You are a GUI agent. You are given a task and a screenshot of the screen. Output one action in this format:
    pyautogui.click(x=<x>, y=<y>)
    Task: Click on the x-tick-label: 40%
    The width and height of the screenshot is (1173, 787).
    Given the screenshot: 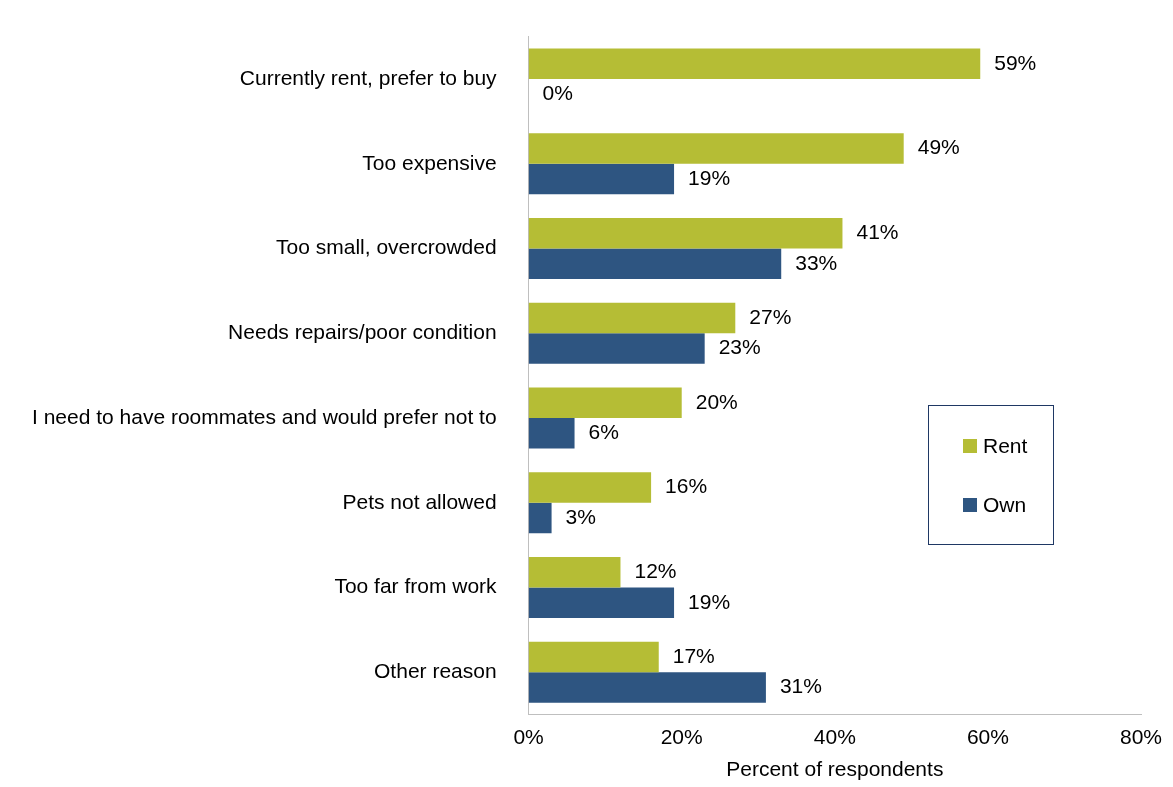 What is the action you would take?
    pyautogui.click(x=834, y=736)
    